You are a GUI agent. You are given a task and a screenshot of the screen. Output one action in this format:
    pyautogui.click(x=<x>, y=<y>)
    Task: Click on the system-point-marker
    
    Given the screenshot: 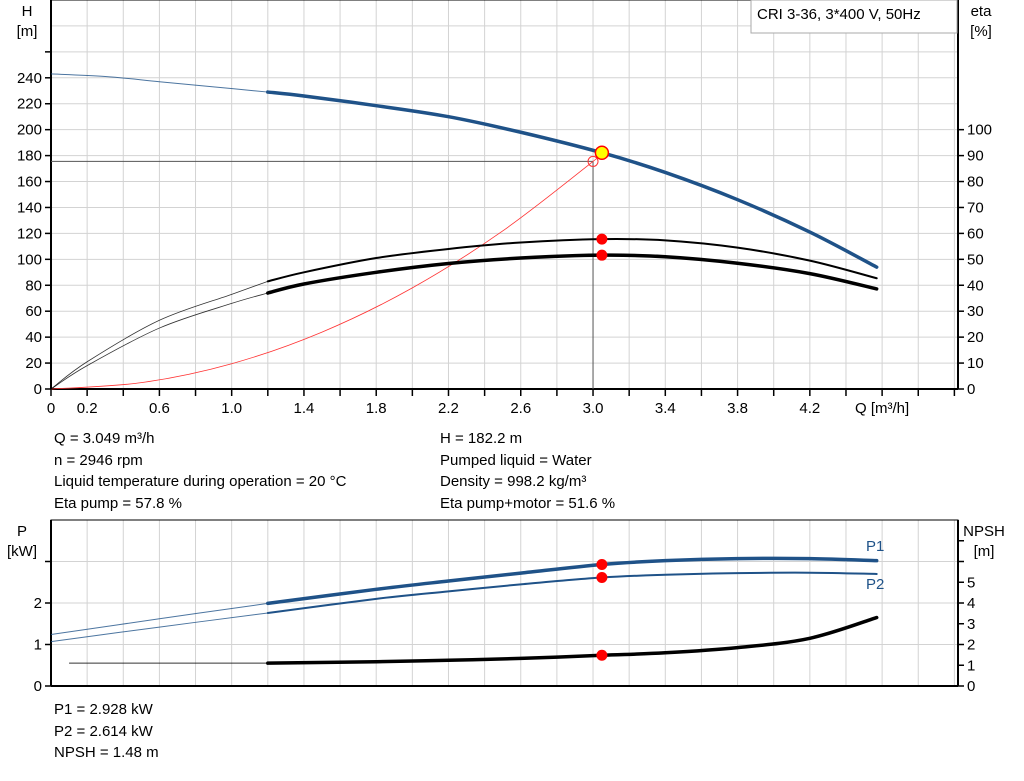 What is the action you would take?
    pyautogui.click(x=593, y=161)
    